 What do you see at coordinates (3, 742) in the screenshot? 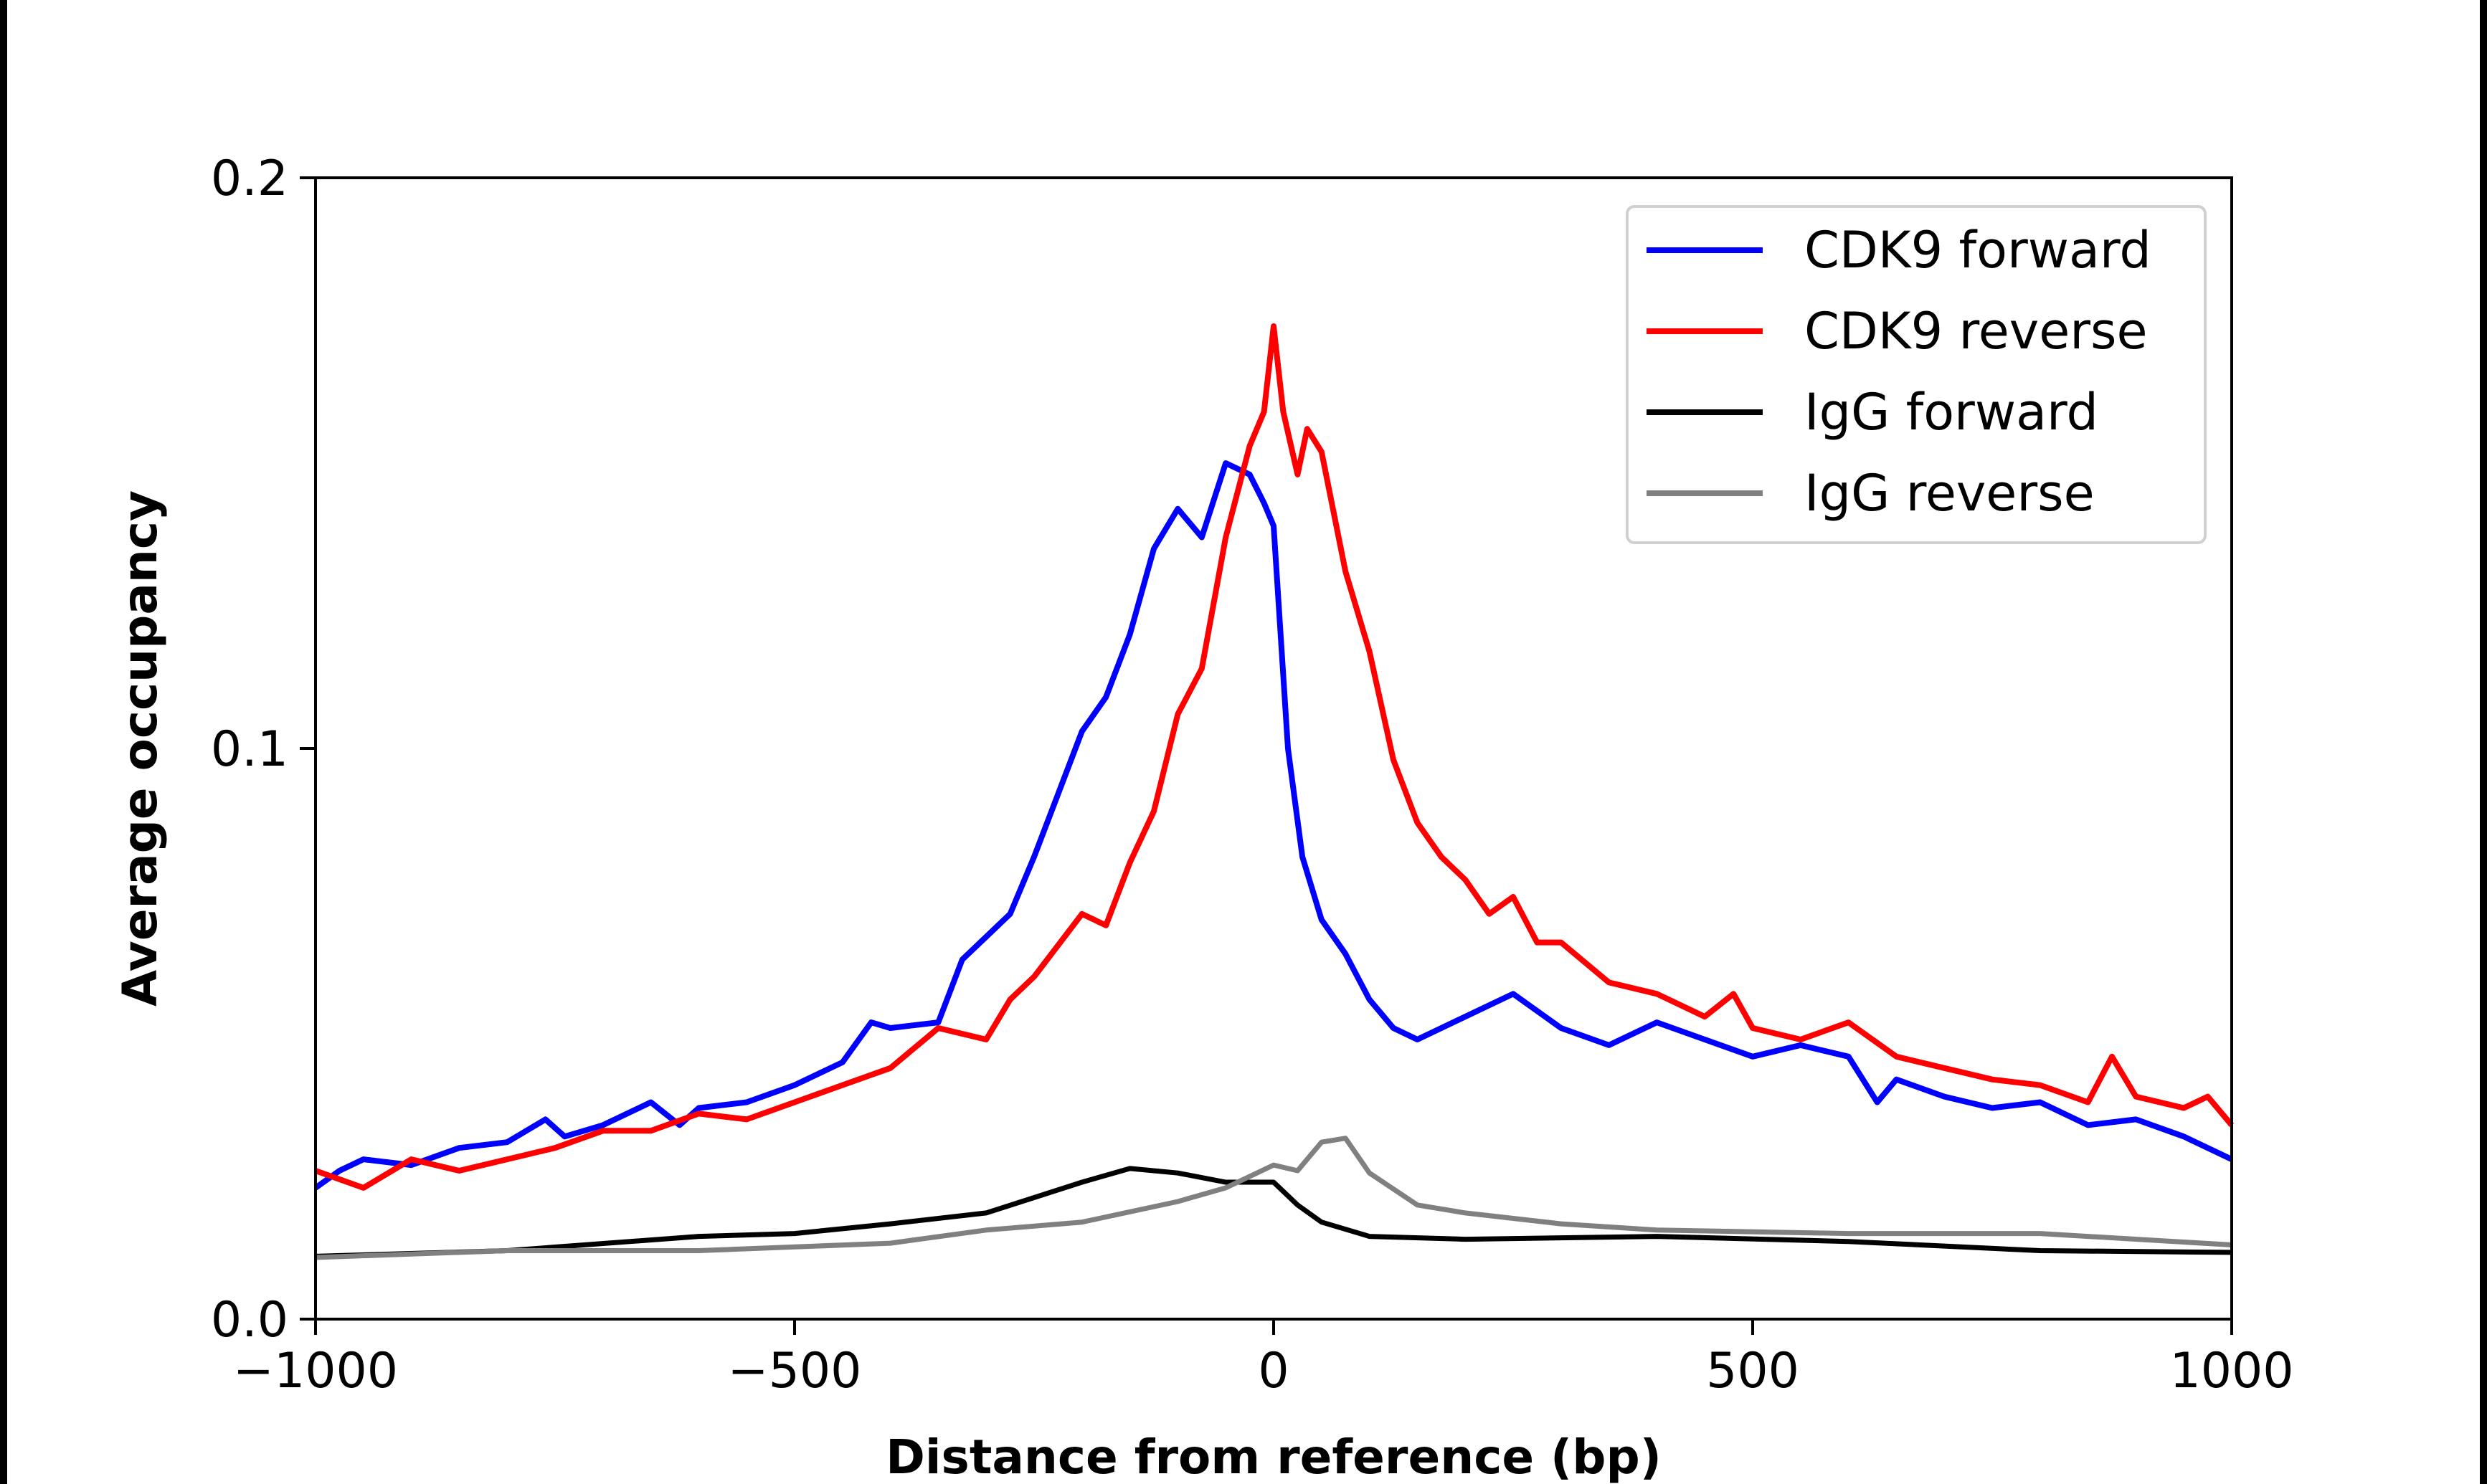
I see `left-border` at bounding box center [3, 742].